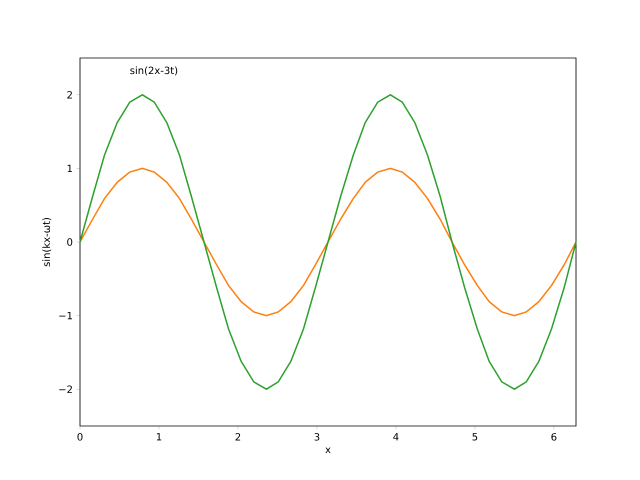 This screenshot has width=640, height=480. What do you see at coordinates (154, 71) in the screenshot?
I see `annotation: sin(2x-3t)` at bounding box center [154, 71].